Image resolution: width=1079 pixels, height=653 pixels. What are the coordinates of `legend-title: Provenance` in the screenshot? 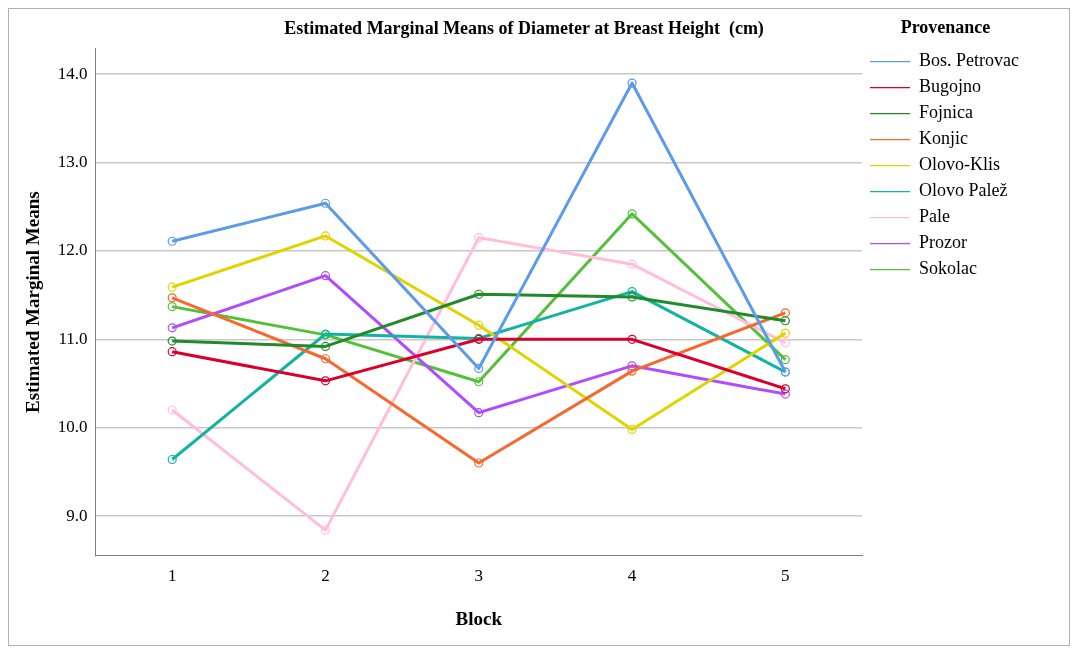 It's located at (945, 26).